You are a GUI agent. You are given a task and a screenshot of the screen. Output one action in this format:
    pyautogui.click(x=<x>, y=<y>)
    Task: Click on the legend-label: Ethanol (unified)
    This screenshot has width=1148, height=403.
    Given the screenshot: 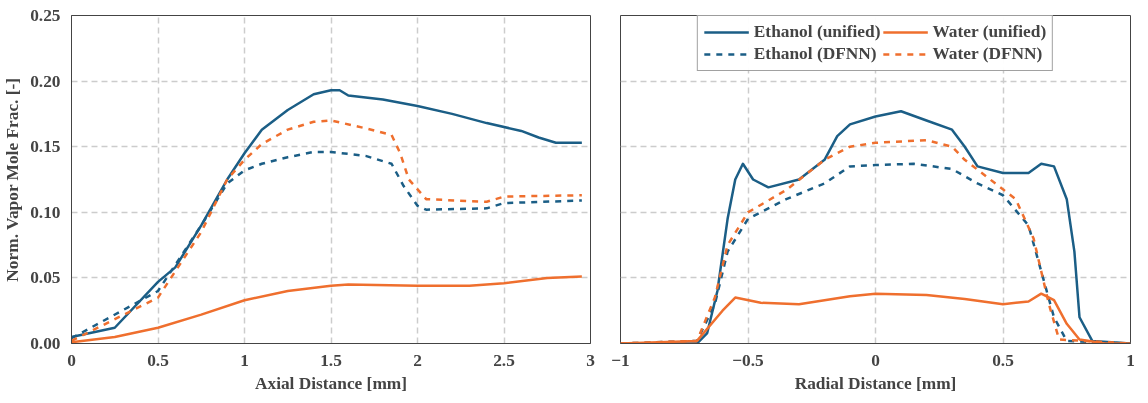 What is the action you would take?
    pyautogui.click(x=817, y=32)
    